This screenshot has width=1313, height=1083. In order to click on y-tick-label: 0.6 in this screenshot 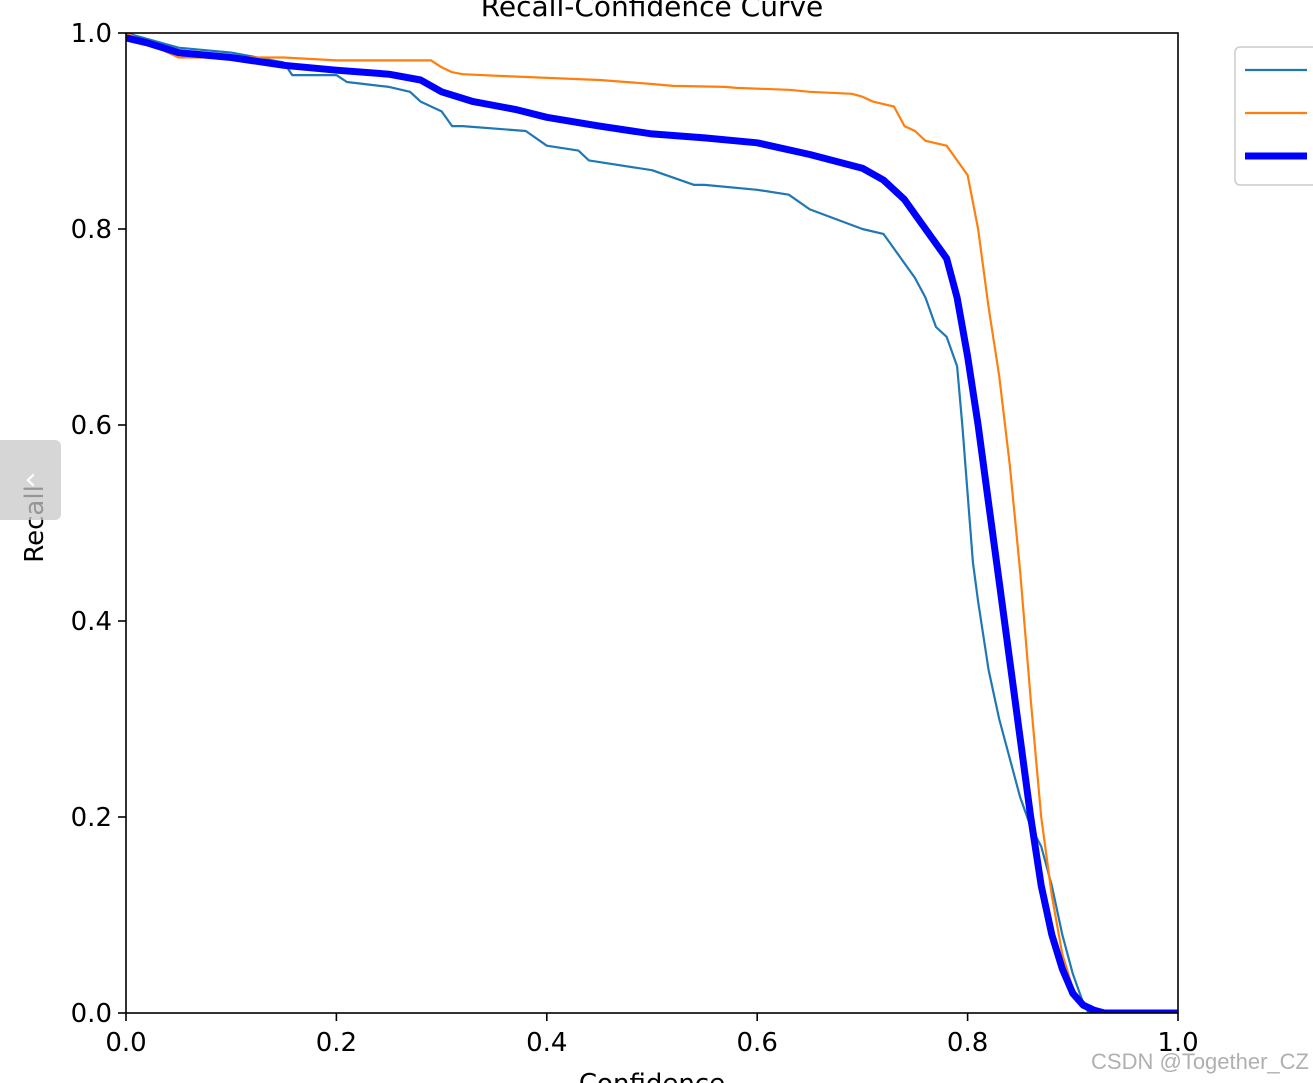, I will do `click(91, 426)`.